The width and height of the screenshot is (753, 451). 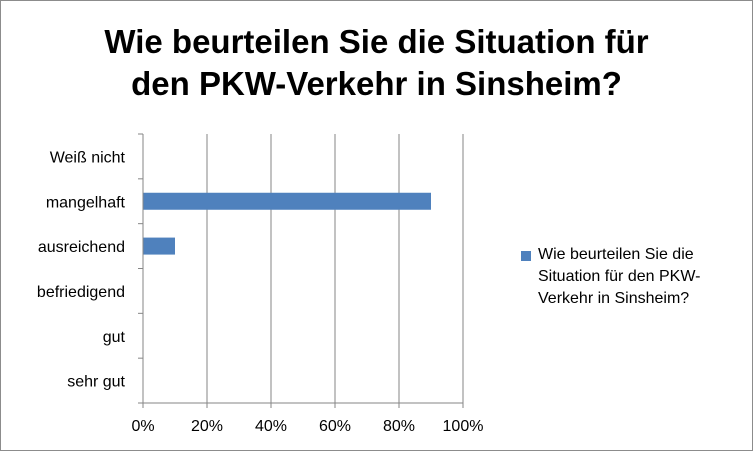 What do you see at coordinates (463, 426) in the screenshot?
I see `x-tick-label: 100%` at bounding box center [463, 426].